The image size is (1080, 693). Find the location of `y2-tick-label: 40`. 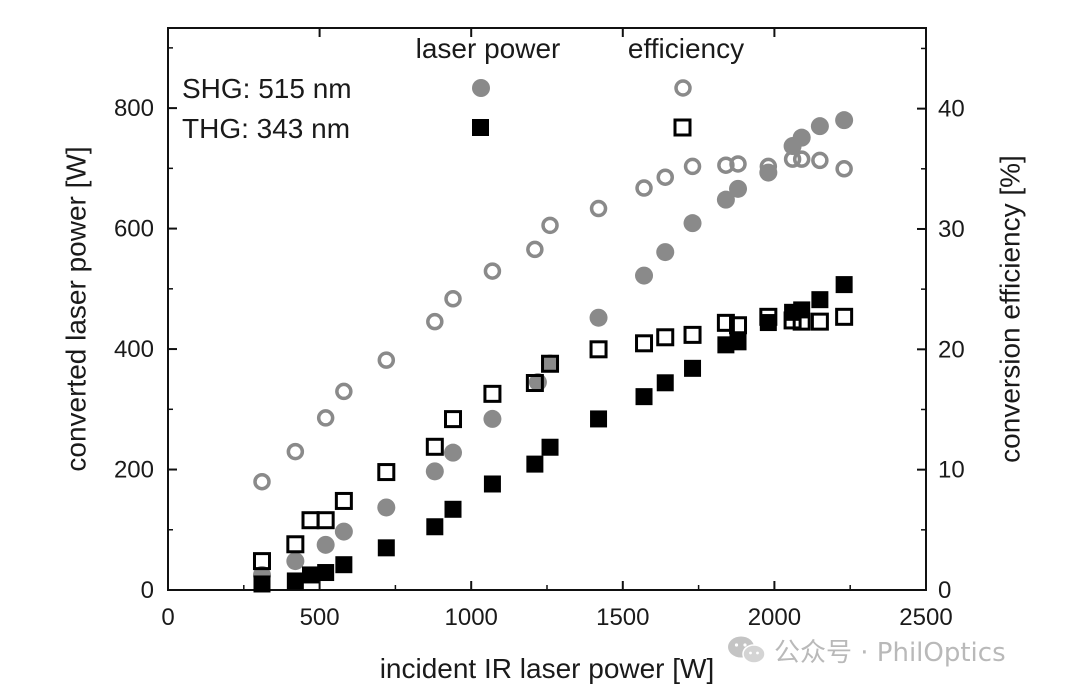

y2-tick-label: 40 is located at coordinates (951, 109).